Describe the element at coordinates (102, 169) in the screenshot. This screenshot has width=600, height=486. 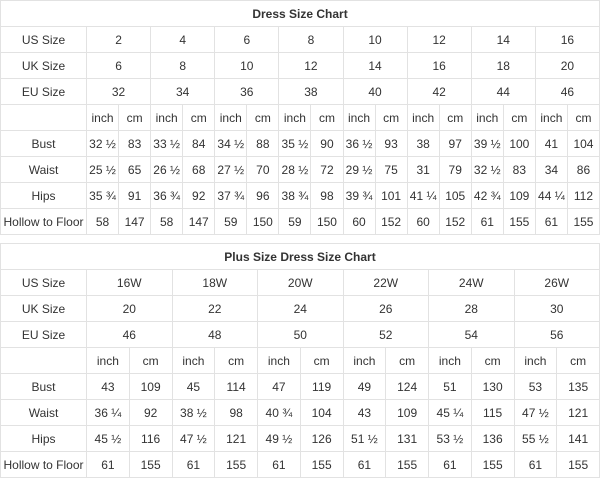
I see `measure-inch-value: 25 ½` at that location.